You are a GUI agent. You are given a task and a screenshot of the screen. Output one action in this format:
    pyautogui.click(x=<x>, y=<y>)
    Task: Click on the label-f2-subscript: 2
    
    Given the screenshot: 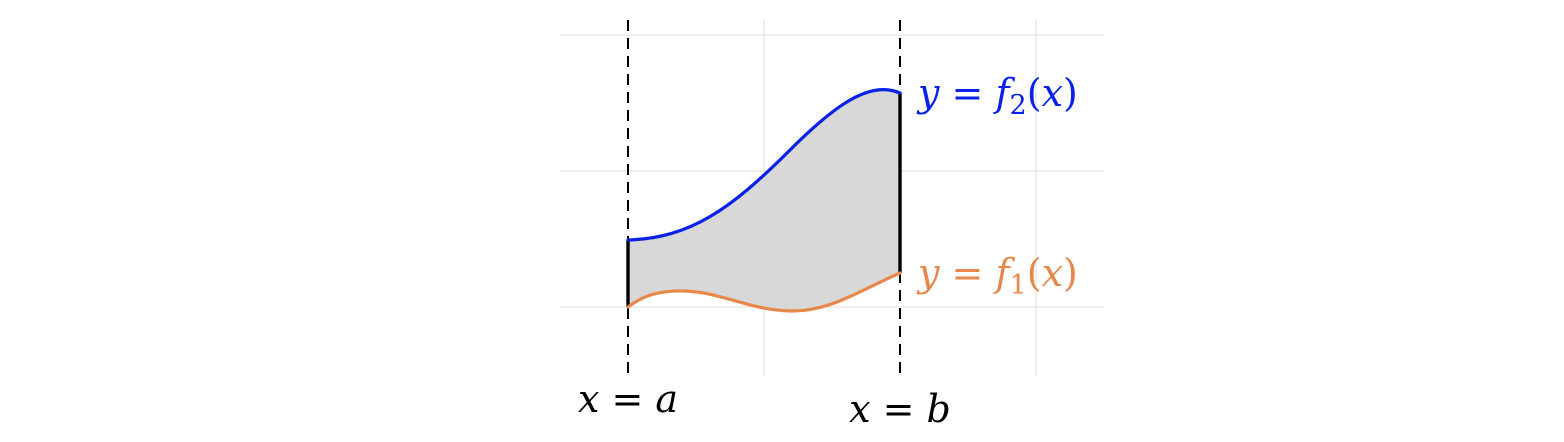 What is the action you would take?
    pyautogui.click(x=1018, y=105)
    